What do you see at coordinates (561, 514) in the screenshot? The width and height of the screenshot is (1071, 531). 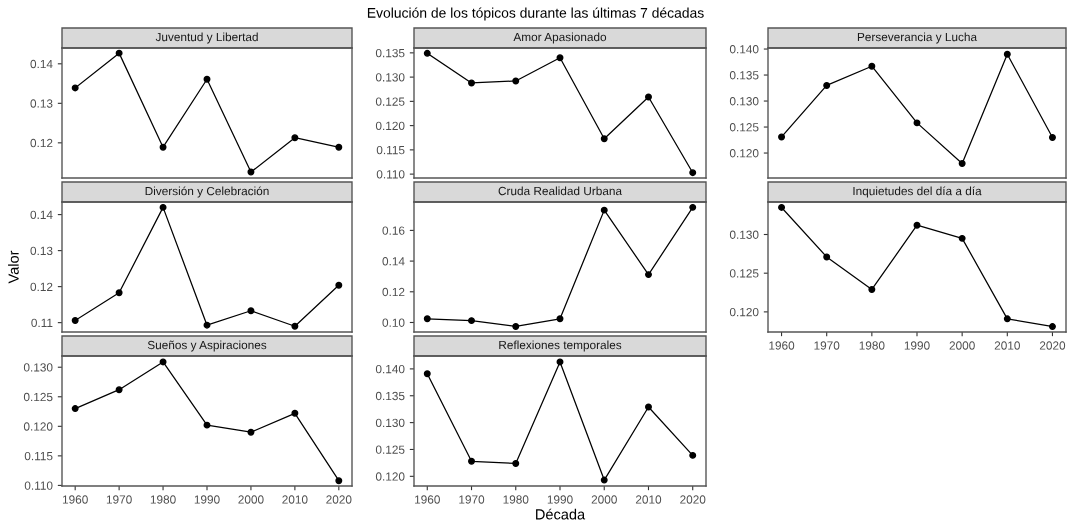 I see `x-axis-title: Década` at bounding box center [561, 514].